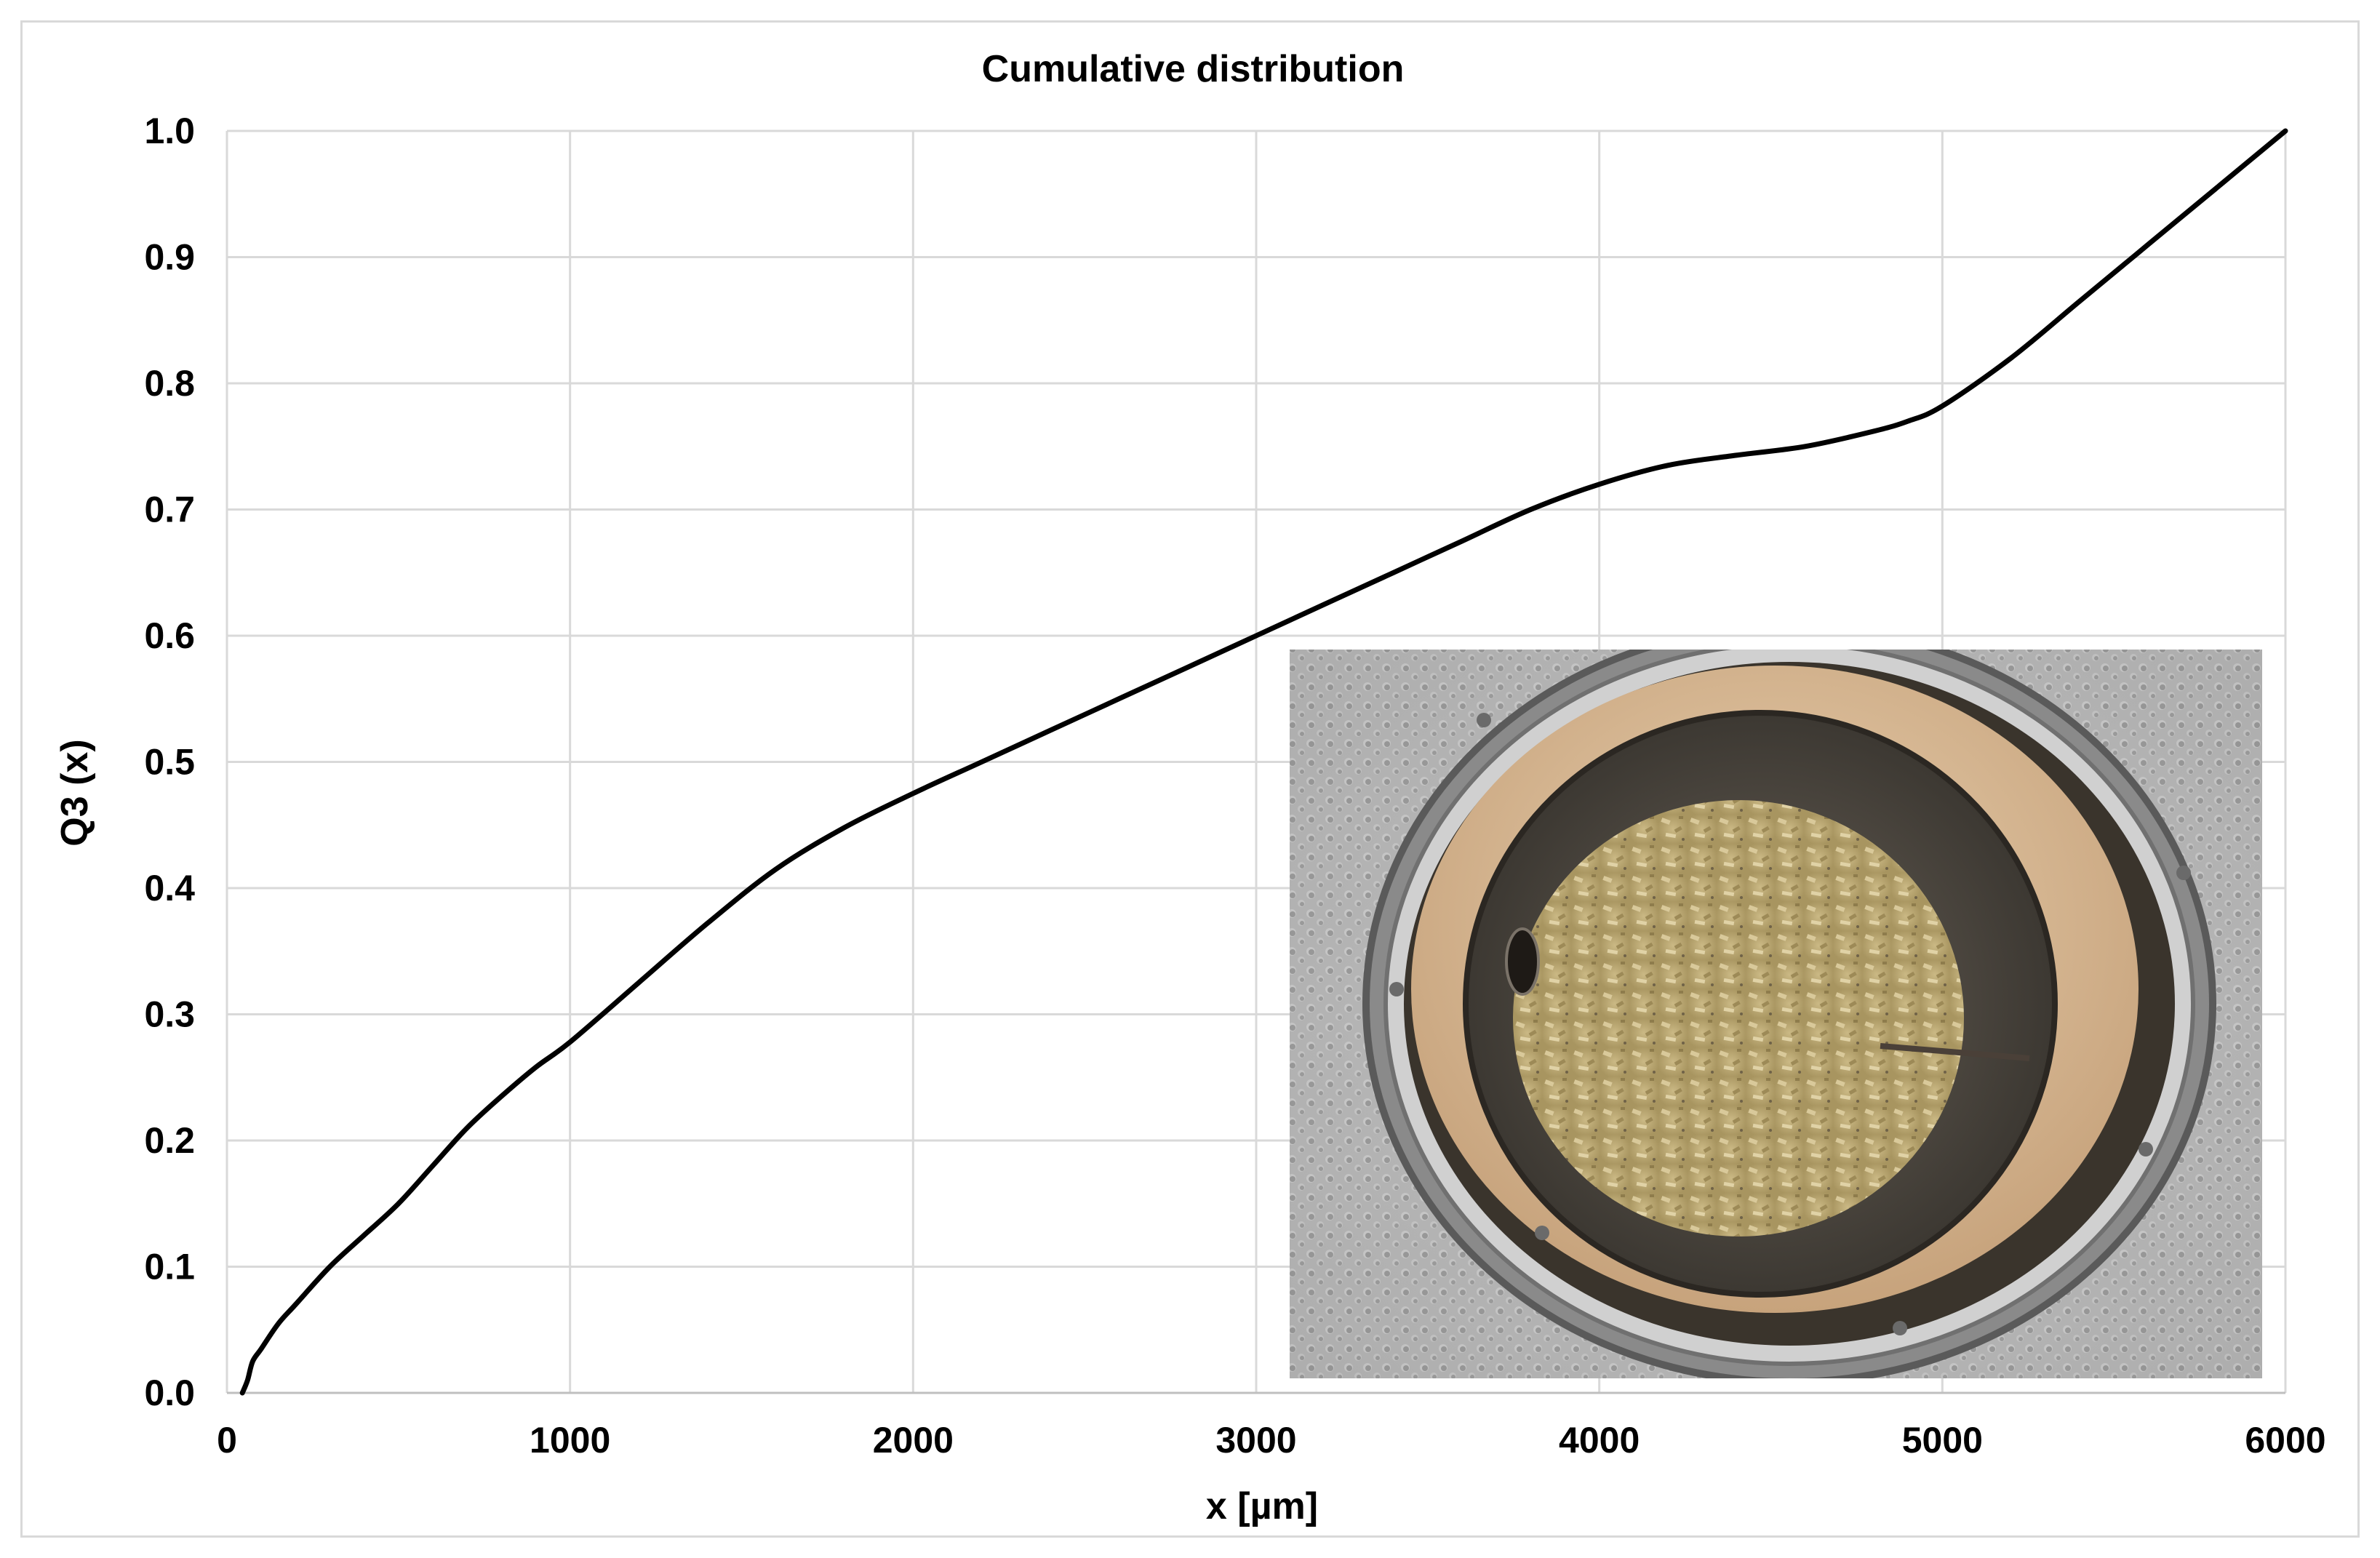 The width and height of the screenshot is (2380, 1558). What do you see at coordinates (1255, 1440) in the screenshot?
I see `x-tick-label-3: 3000` at bounding box center [1255, 1440].